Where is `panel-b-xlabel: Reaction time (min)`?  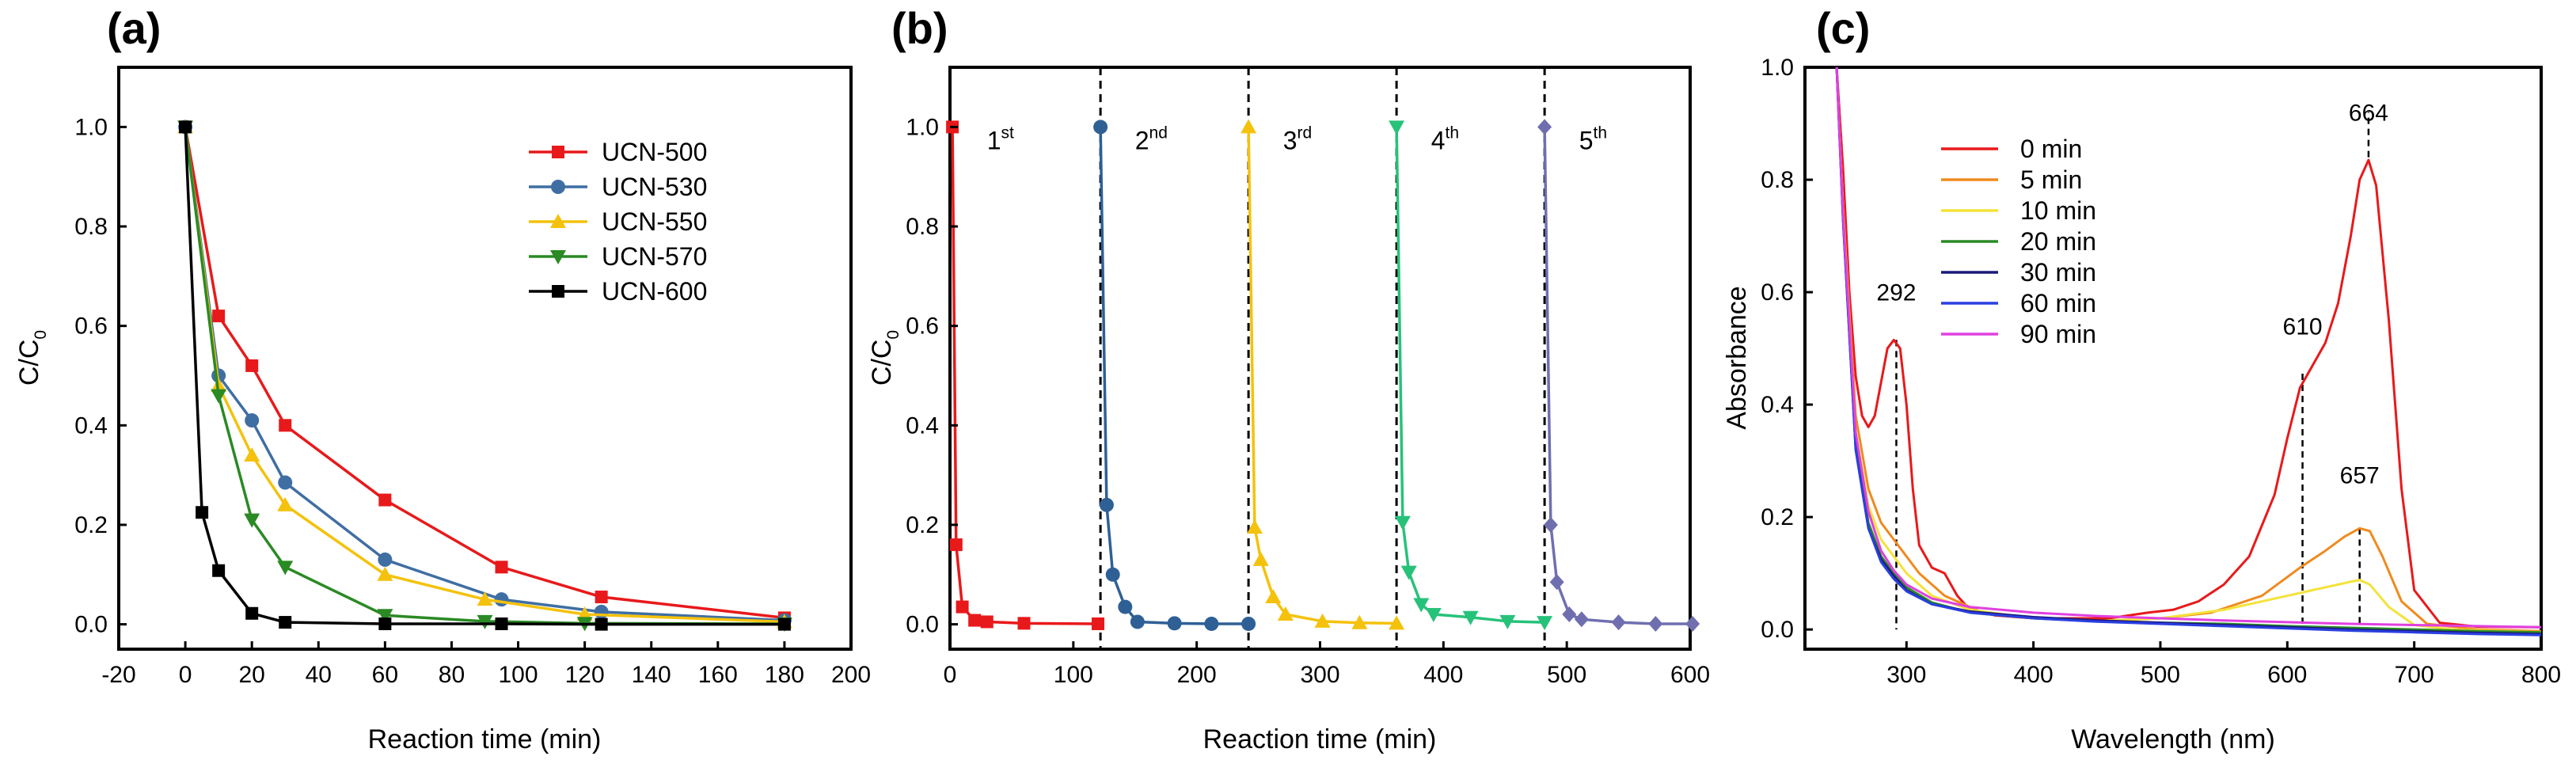 panel-b-xlabel: Reaction time (min) is located at coordinates (1320, 739).